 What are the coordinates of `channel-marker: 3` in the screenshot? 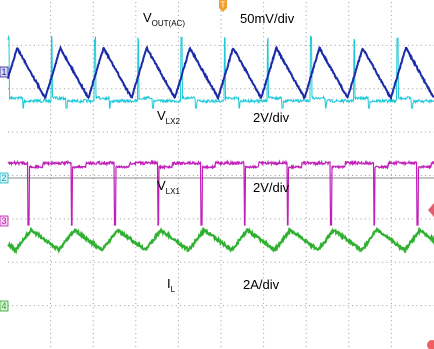 It's located at (4, 221).